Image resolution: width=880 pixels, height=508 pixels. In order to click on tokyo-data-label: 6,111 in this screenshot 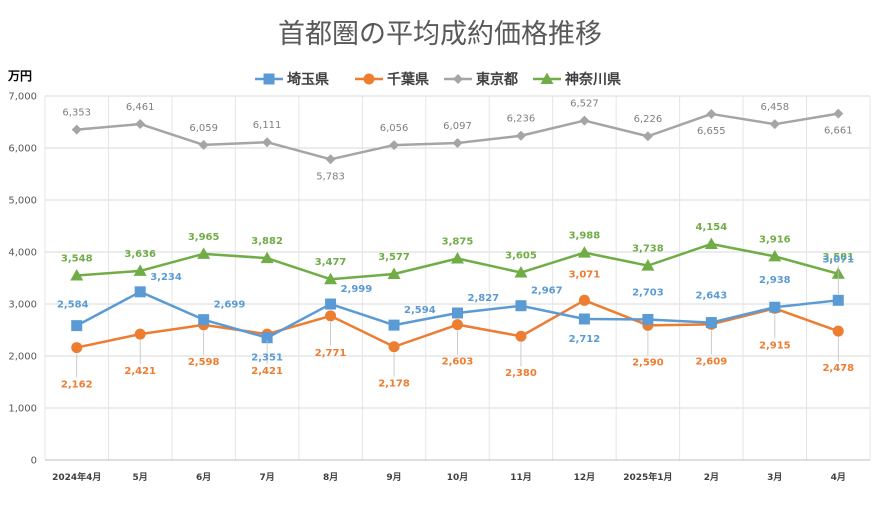, I will do `click(267, 125)`.